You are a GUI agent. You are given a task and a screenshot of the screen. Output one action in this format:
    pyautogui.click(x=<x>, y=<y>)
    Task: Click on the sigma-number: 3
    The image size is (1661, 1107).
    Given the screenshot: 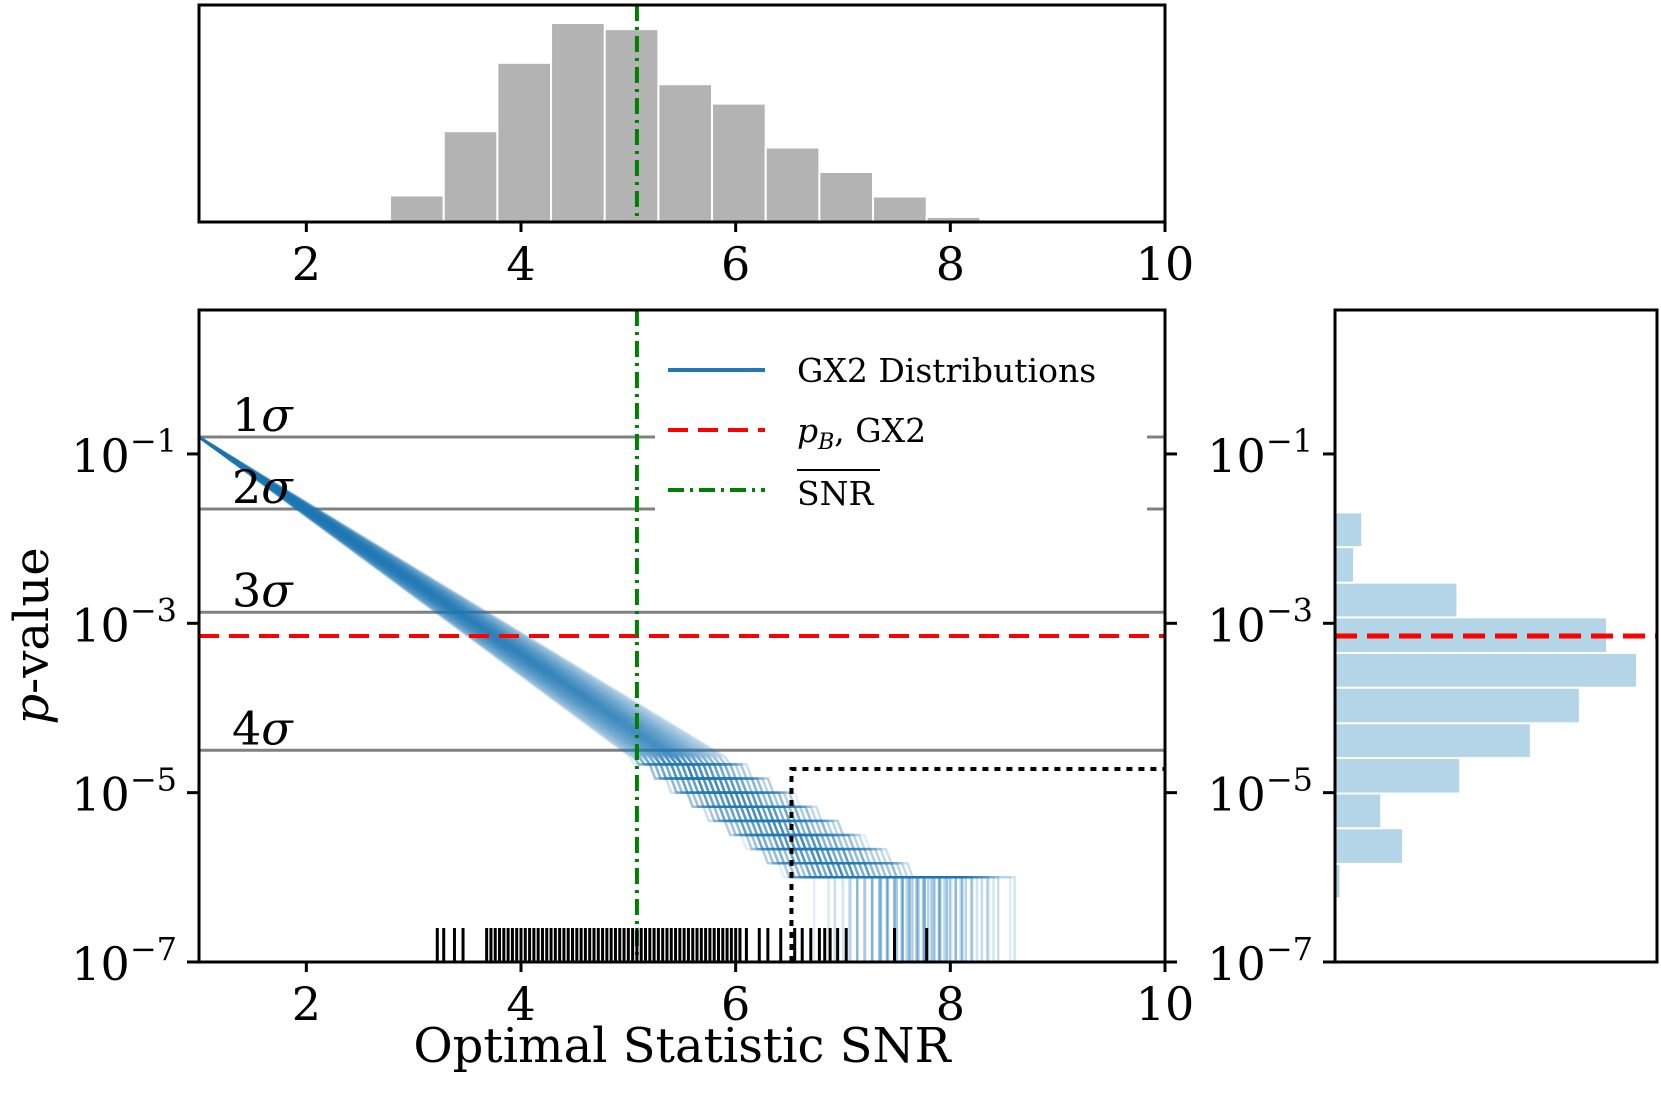 What is the action you would take?
    pyautogui.click(x=246, y=590)
    